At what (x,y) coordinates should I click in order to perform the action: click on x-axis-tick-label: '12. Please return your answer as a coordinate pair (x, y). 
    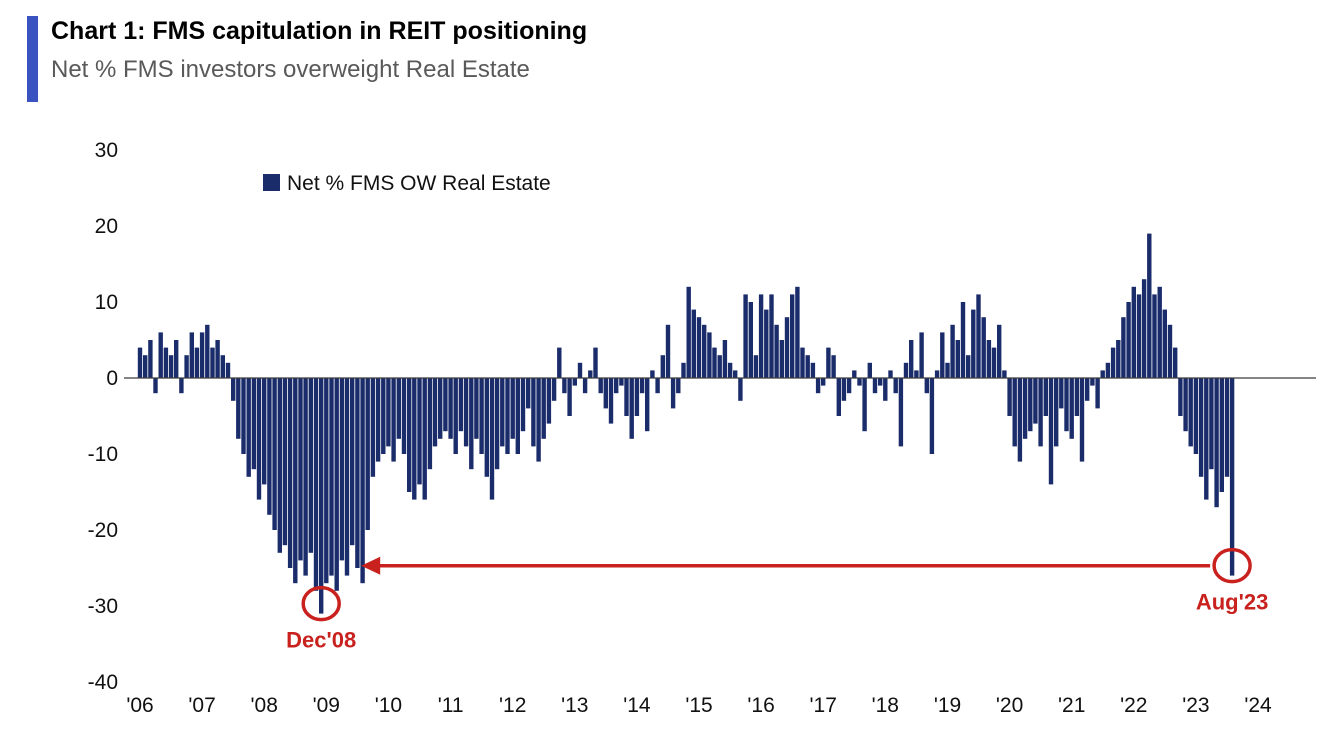
    Looking at the image, I should click on (512, 705).